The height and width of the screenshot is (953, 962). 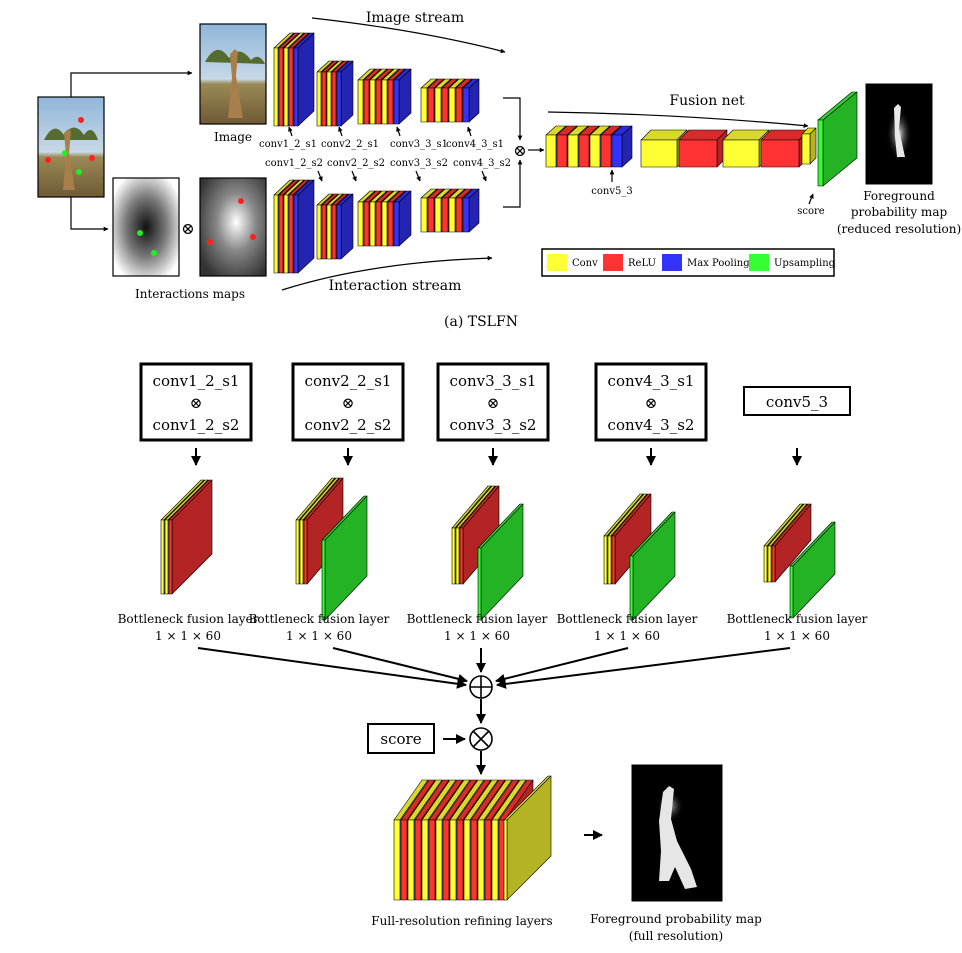 I want to click on svg-text: conv3_3_s1, so click(x=493, y=381).